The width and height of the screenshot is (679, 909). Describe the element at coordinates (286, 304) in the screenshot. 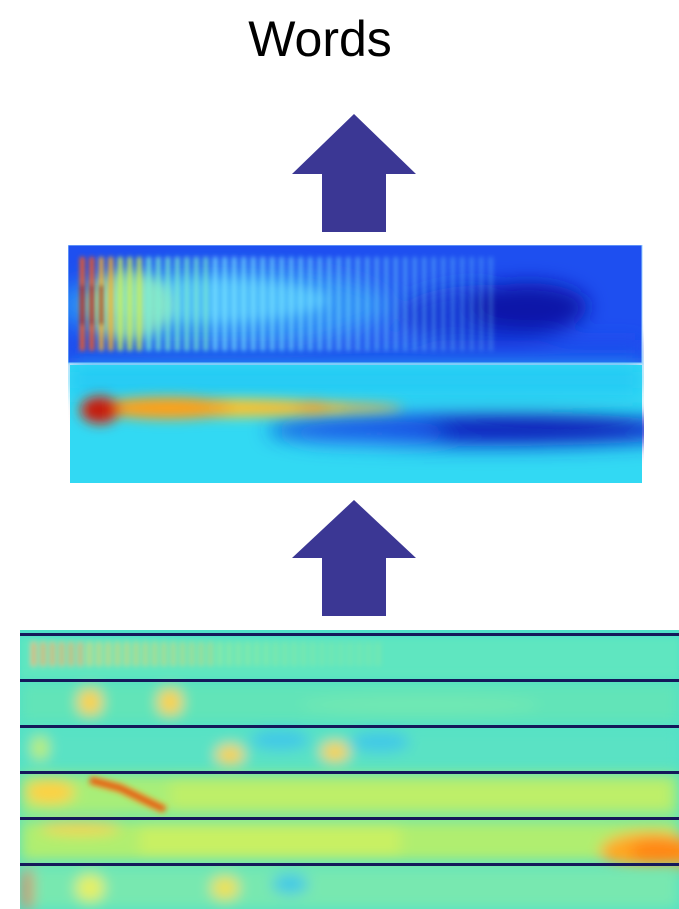

I see `oscillation-stripes` at that location.